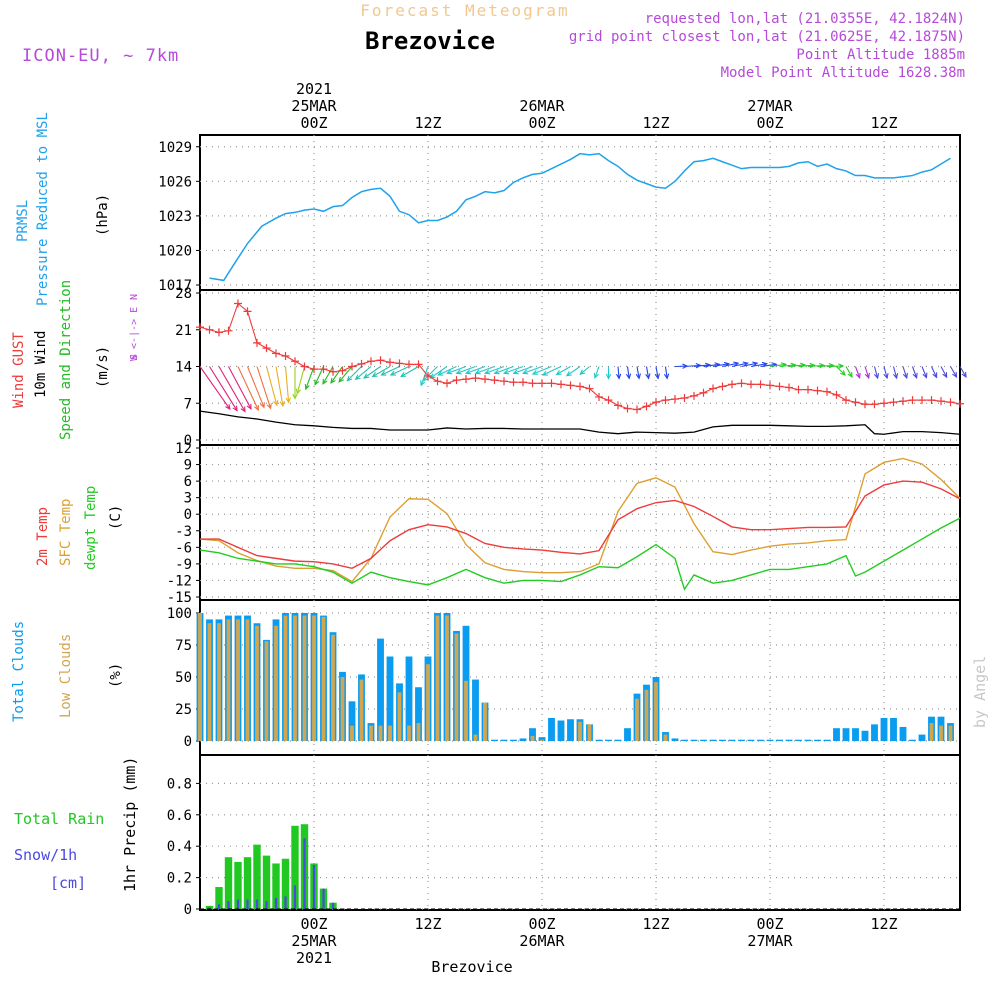 This screenshot has width=1000, height=1000. I want to click on model-altitude: Model Point Altitude 1628.38m, so click(843, 73).